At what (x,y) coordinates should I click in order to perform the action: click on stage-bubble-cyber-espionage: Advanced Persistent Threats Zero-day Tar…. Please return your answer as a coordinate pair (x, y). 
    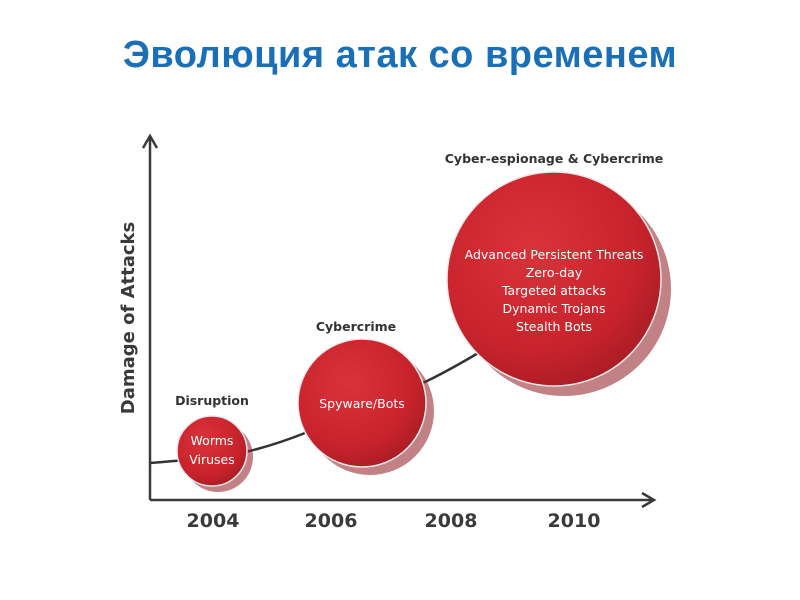
    Looking at the image, I should click on (558, 283).